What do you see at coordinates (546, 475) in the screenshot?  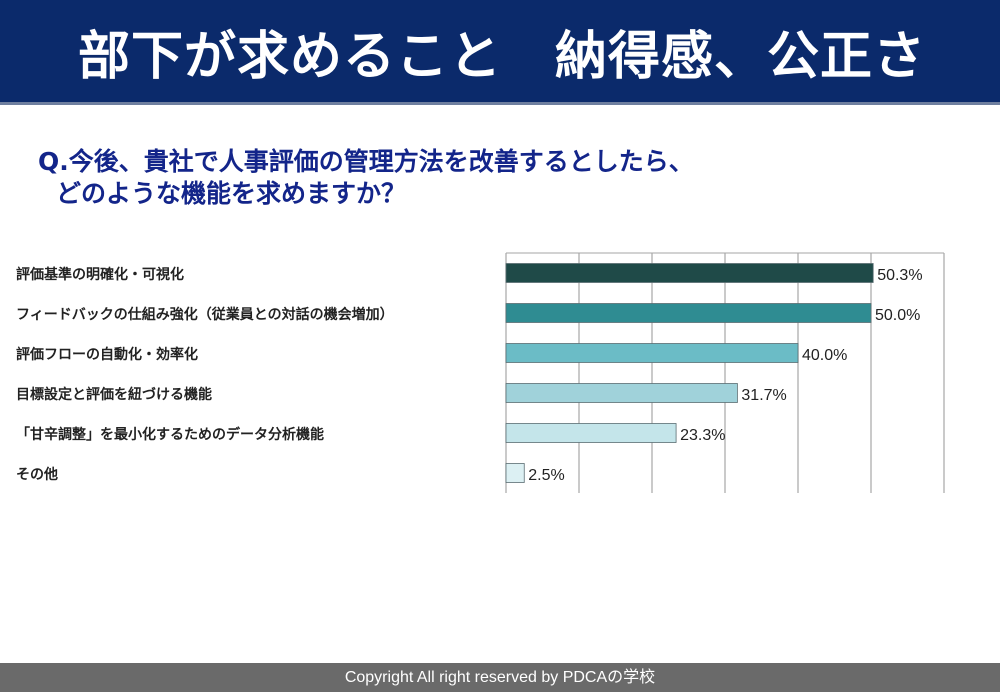 I see `value-label: 2.5%` at bounding box center [546, 475].